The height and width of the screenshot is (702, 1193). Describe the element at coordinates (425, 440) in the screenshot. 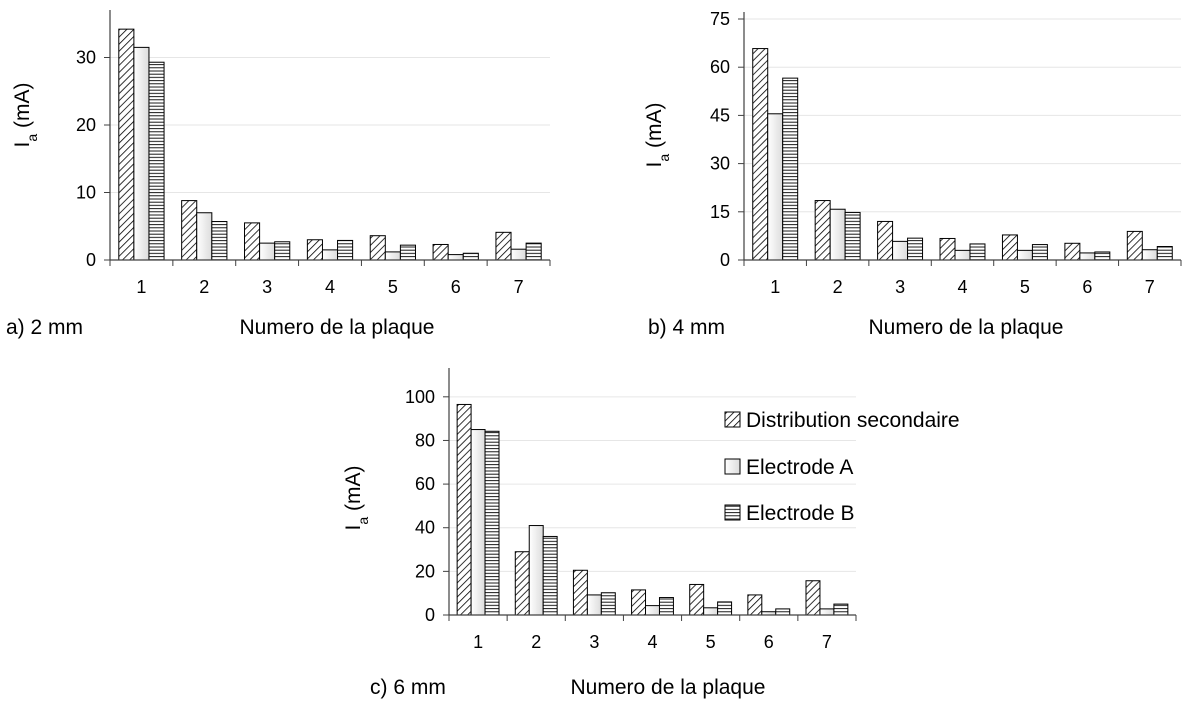

I see `y-tick-label: 80` at that location.